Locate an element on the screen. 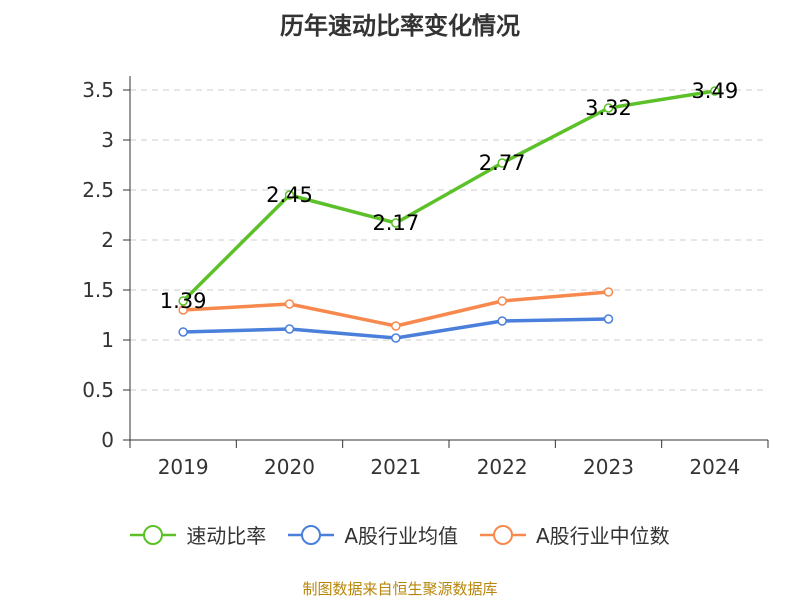 The width and height of the screenshot is (800, 600). y-tick-label: 3.5 is located at coordinates (98, 90).